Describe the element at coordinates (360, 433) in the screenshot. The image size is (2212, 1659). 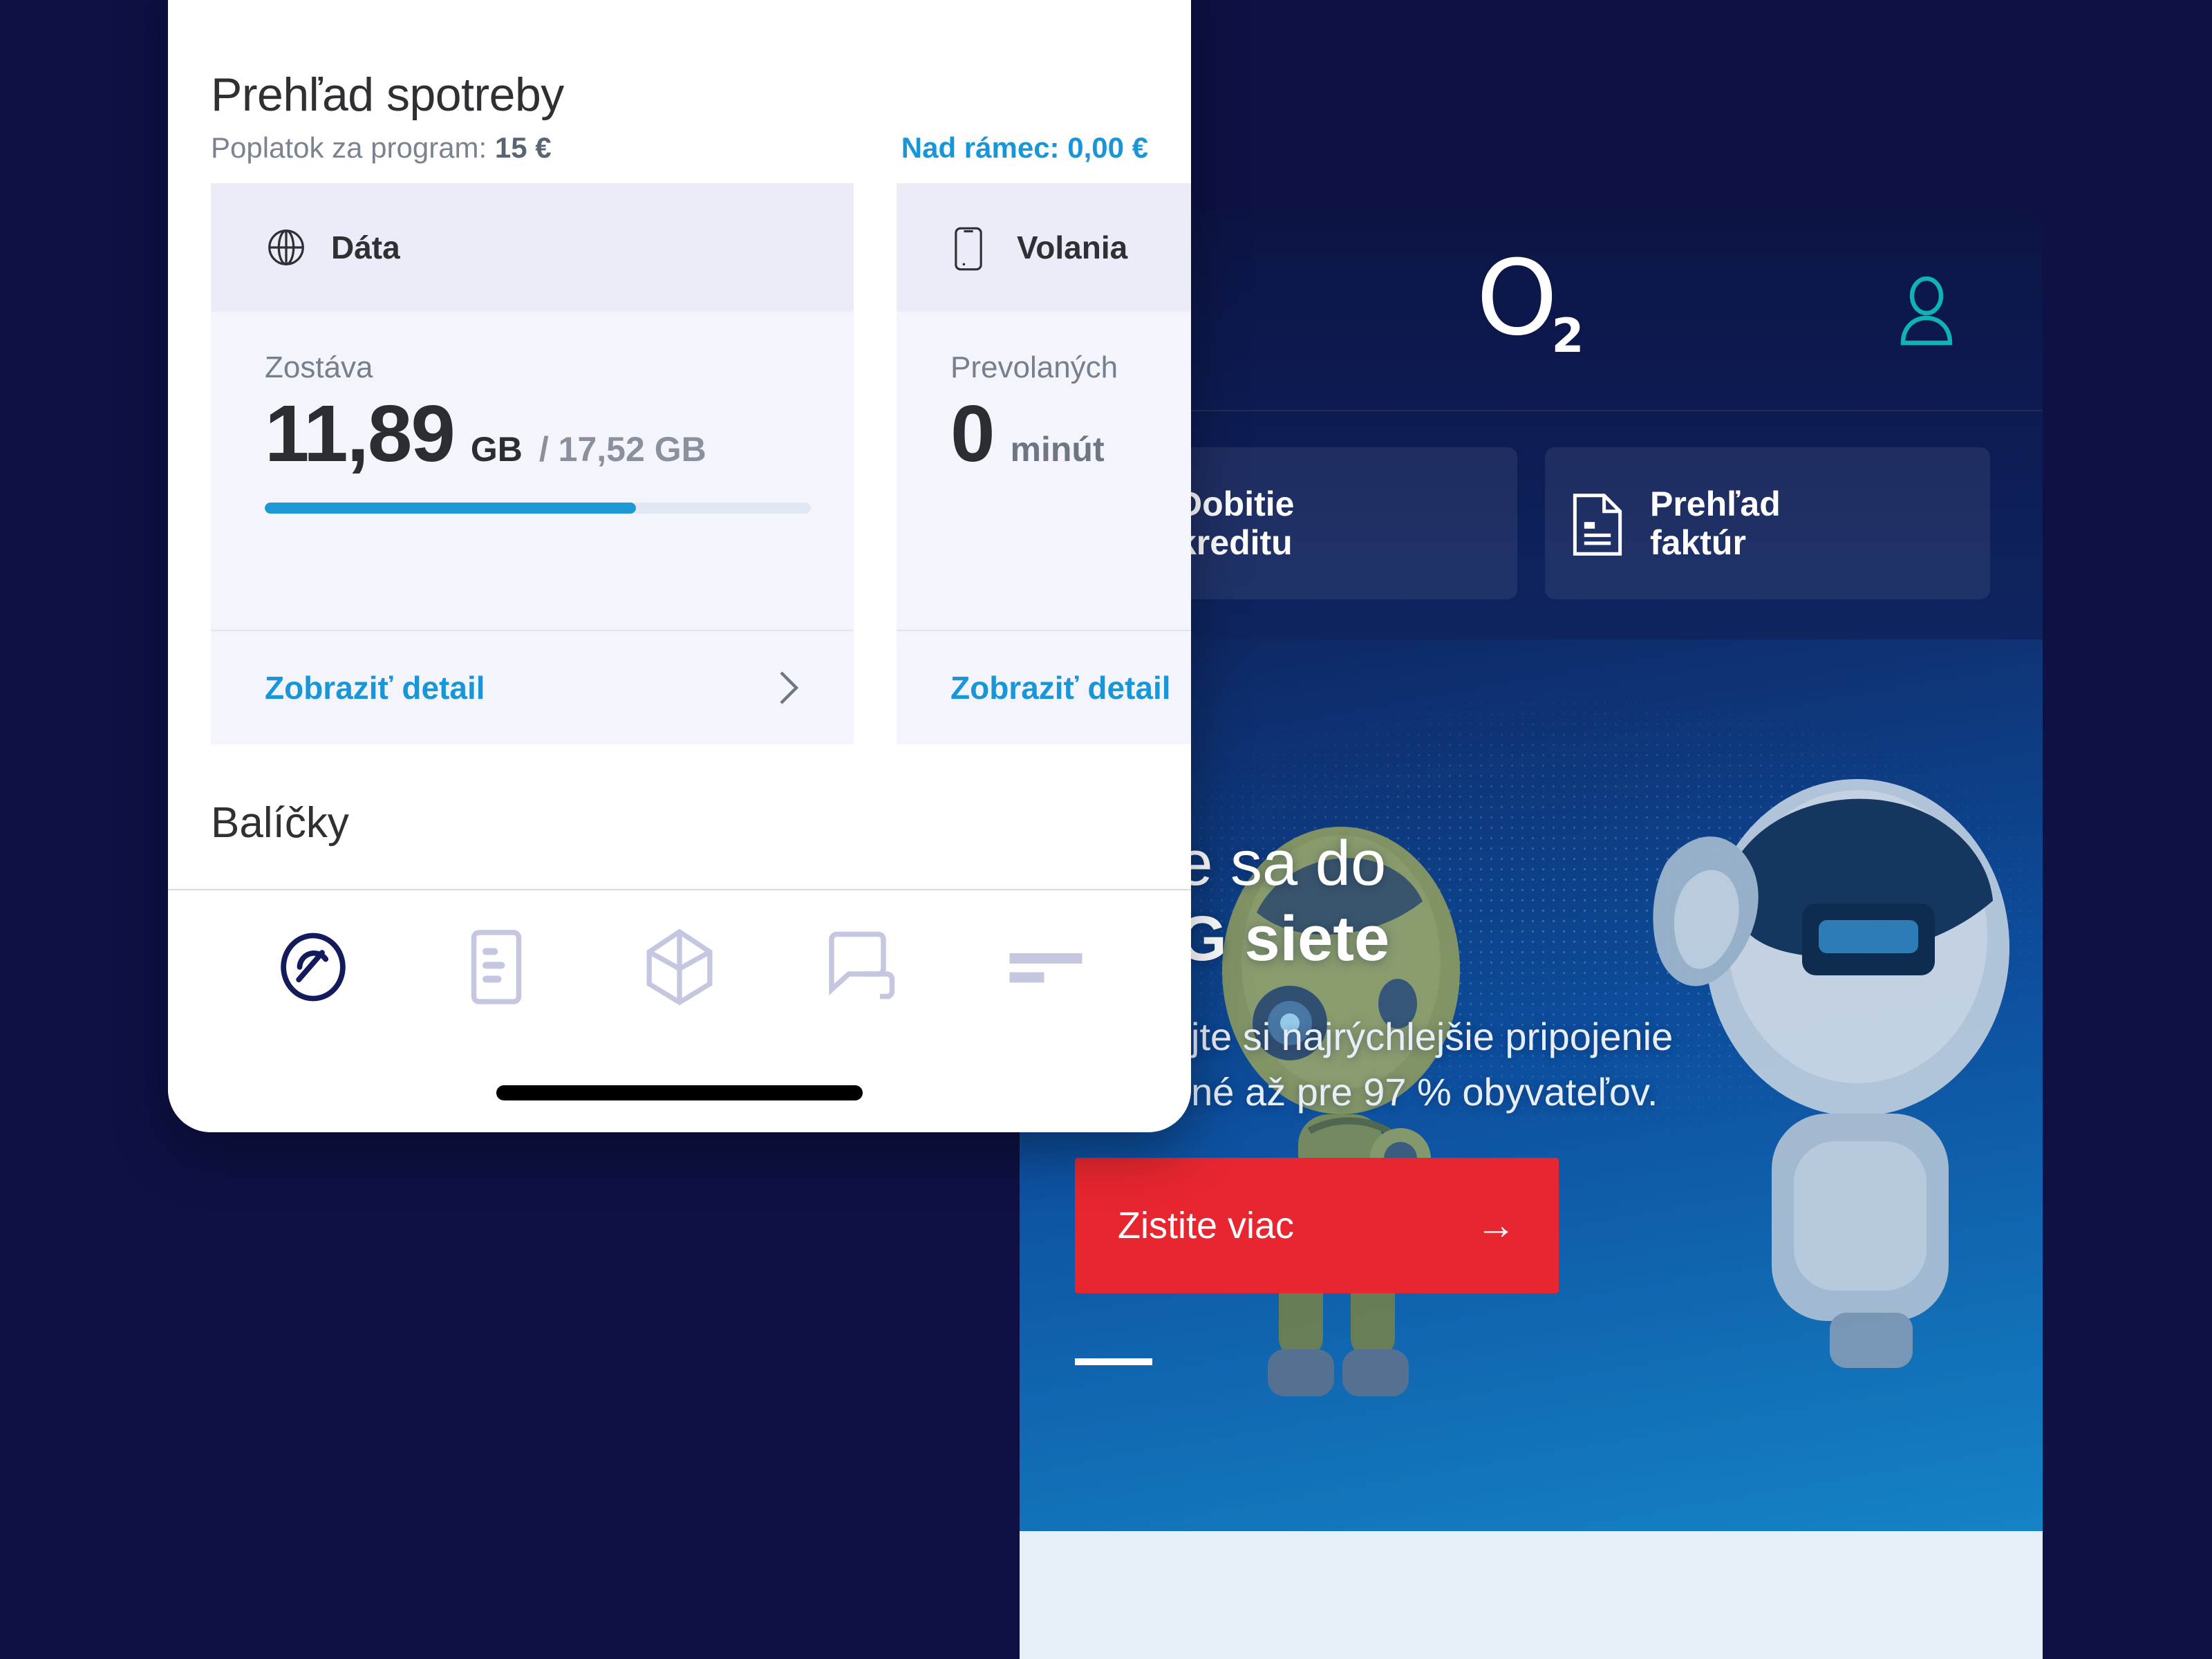
I see `usage-card-value: 11,89` at that location.